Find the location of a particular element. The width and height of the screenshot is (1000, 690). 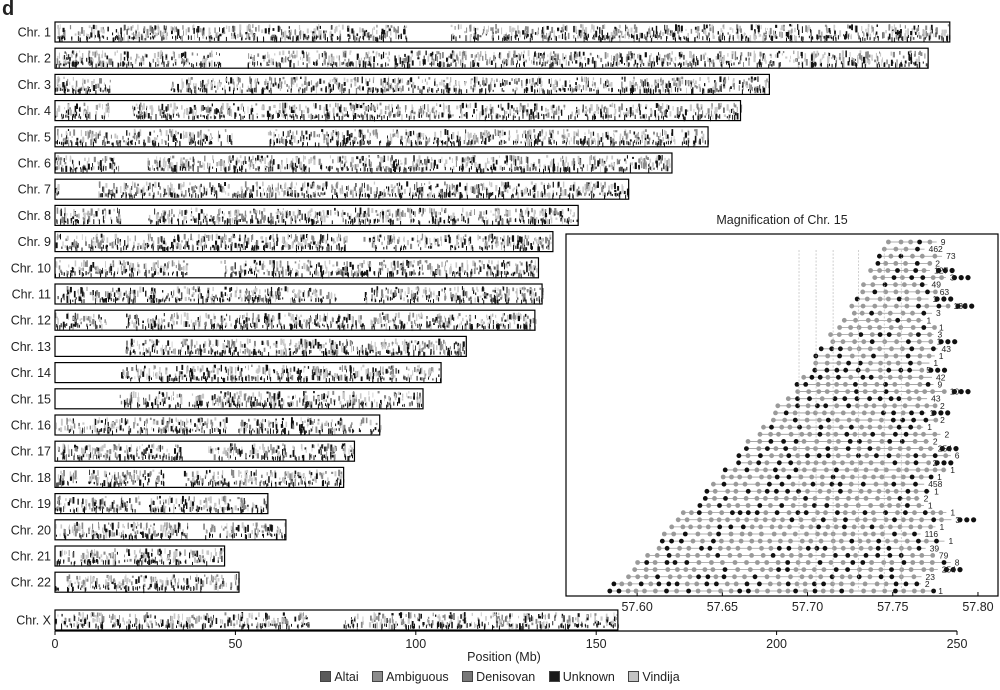

chromosome-label: Chr. 13 is located at coordinates (31, 347).